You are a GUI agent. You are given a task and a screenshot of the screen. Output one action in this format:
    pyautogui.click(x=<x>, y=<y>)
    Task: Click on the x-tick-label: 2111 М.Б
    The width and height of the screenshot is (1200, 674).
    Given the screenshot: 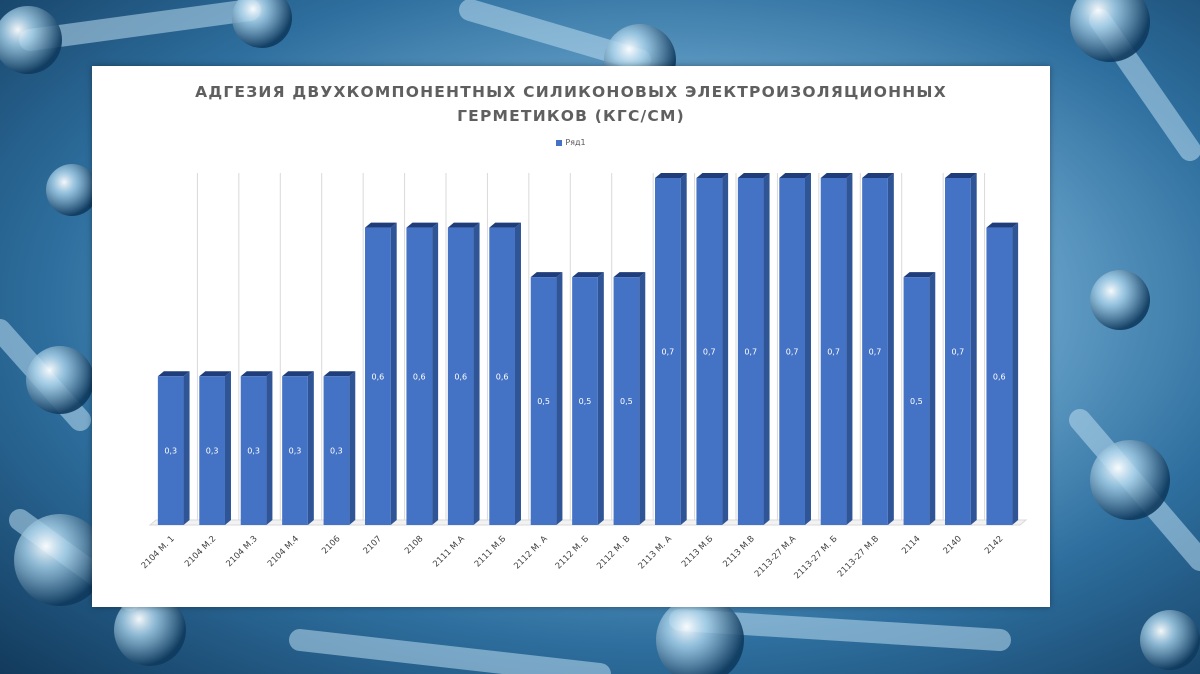 What is the action you would take?
    pyautogui.click(x=491, y=552)
    